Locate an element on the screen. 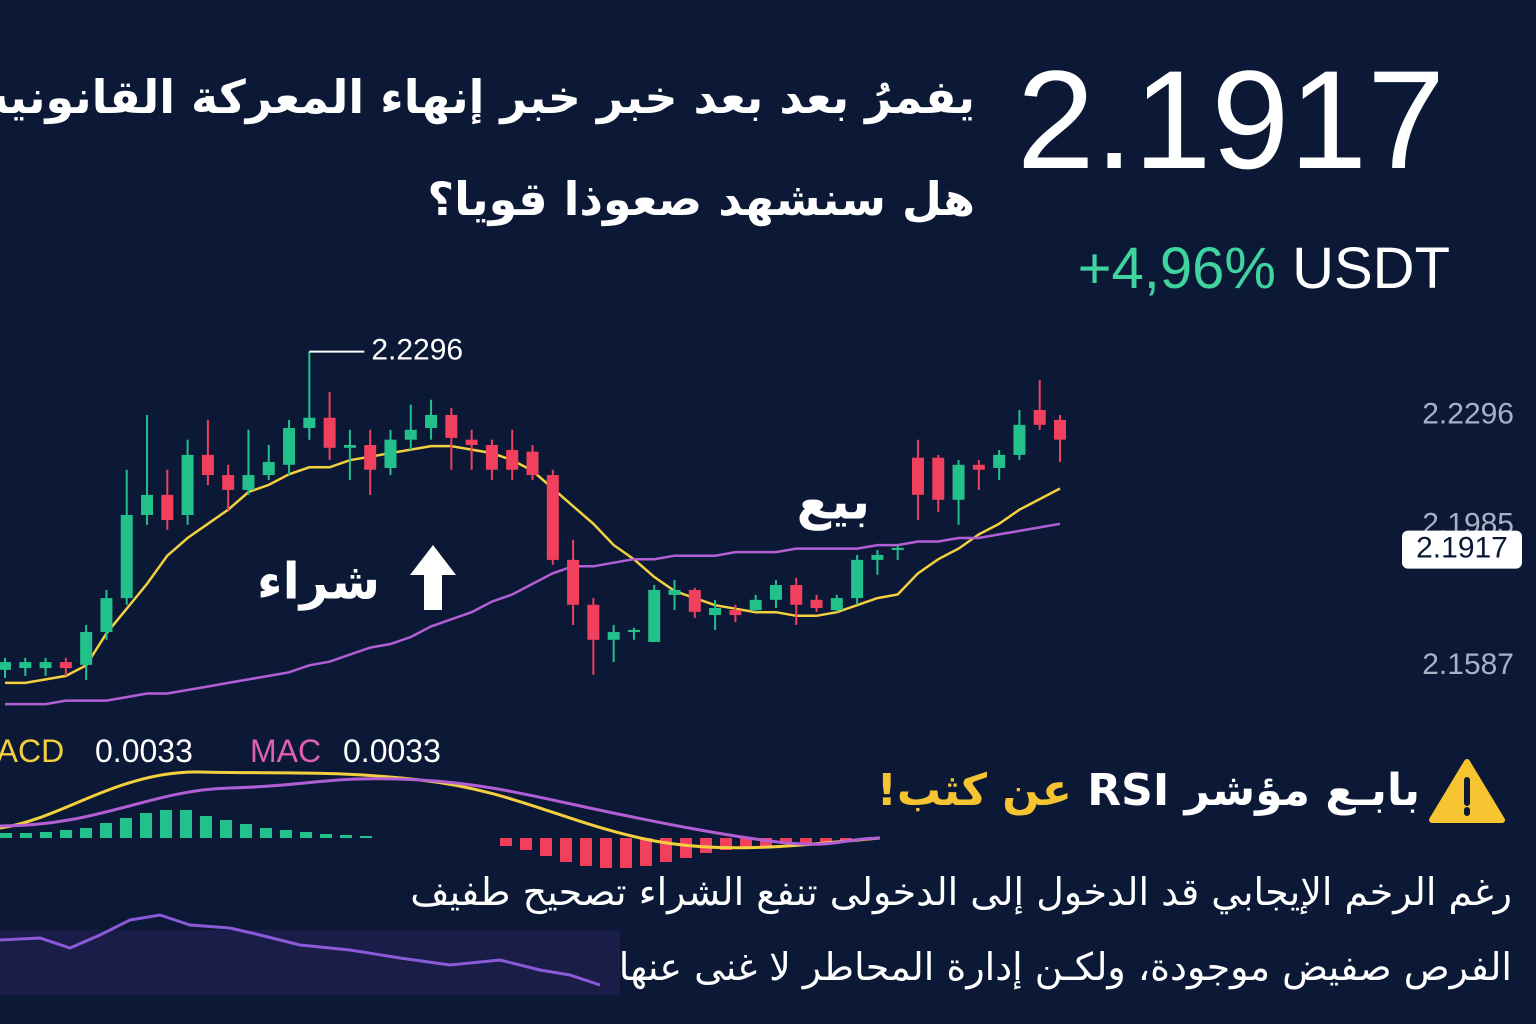 The image size is (1536, 1024). rsi-line is located at coordinates (300, 950).